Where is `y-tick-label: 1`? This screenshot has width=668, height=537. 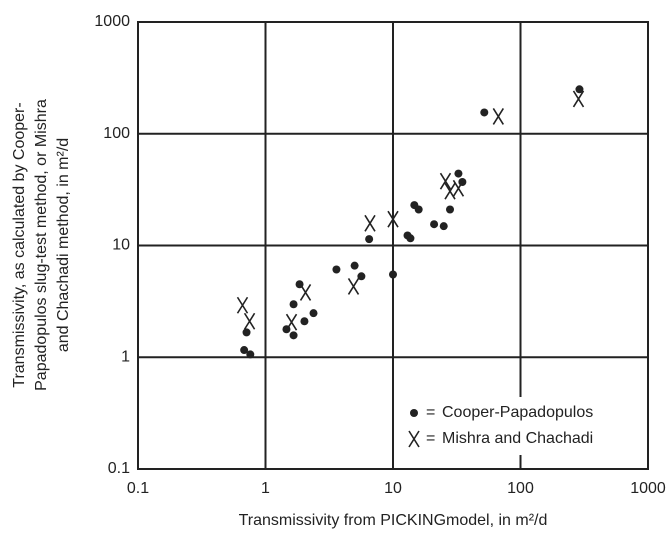 y-tick-label: 1 is located at coordinates (125, 356).